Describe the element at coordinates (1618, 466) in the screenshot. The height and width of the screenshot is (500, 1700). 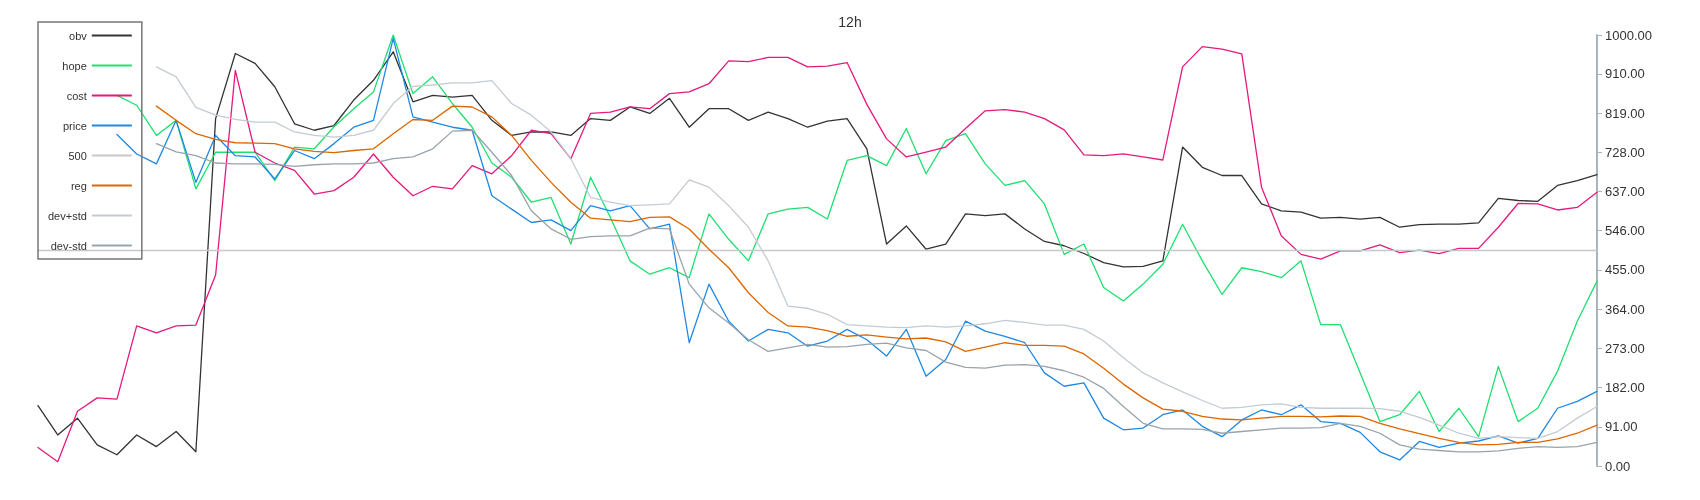
I see `y-tick-label: 0.00` at that location.